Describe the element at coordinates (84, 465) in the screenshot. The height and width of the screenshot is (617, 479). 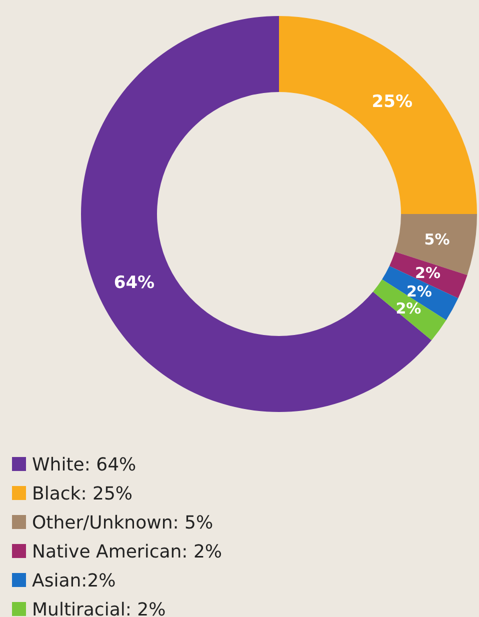
I see `legend-label: White: 64%` at that location.